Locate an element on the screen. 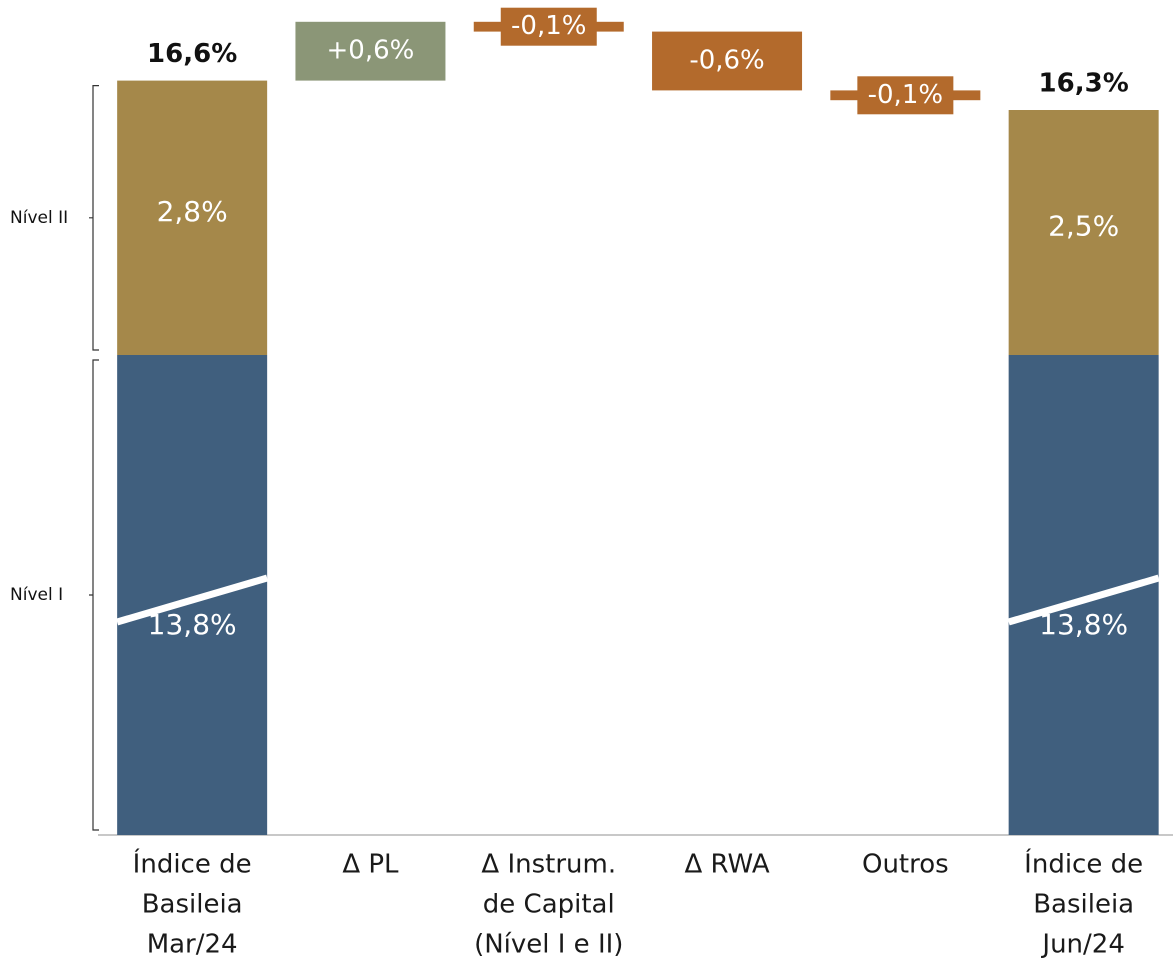  total-label: 16,3% is located at coordinates (1084, 84).